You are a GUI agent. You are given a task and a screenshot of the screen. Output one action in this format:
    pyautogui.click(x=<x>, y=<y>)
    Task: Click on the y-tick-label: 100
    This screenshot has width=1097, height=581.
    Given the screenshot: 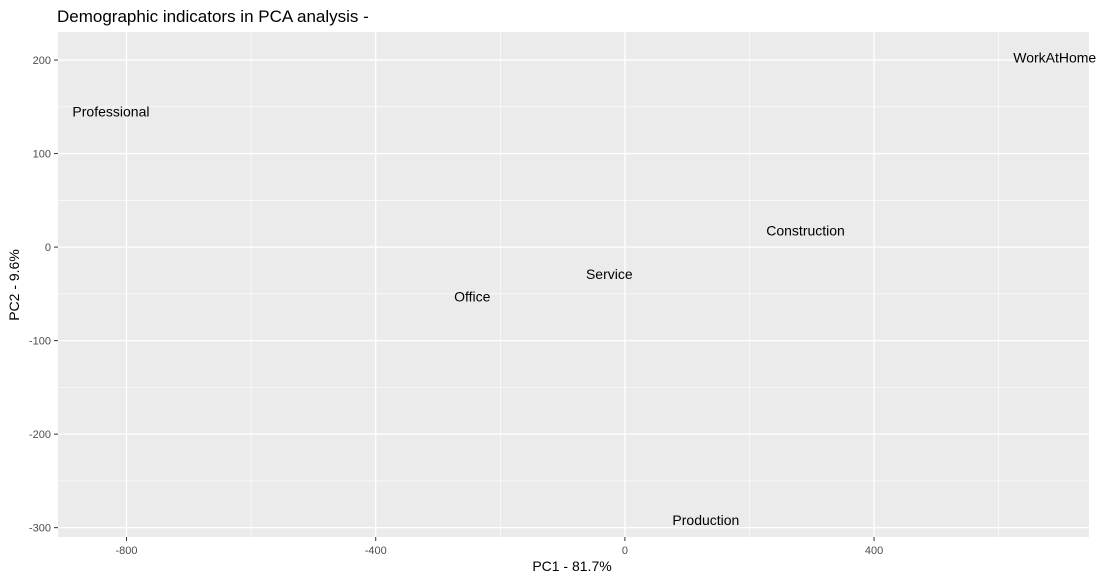 What is the action you would take?
    pyautogui.click(x=42, y=155)
    